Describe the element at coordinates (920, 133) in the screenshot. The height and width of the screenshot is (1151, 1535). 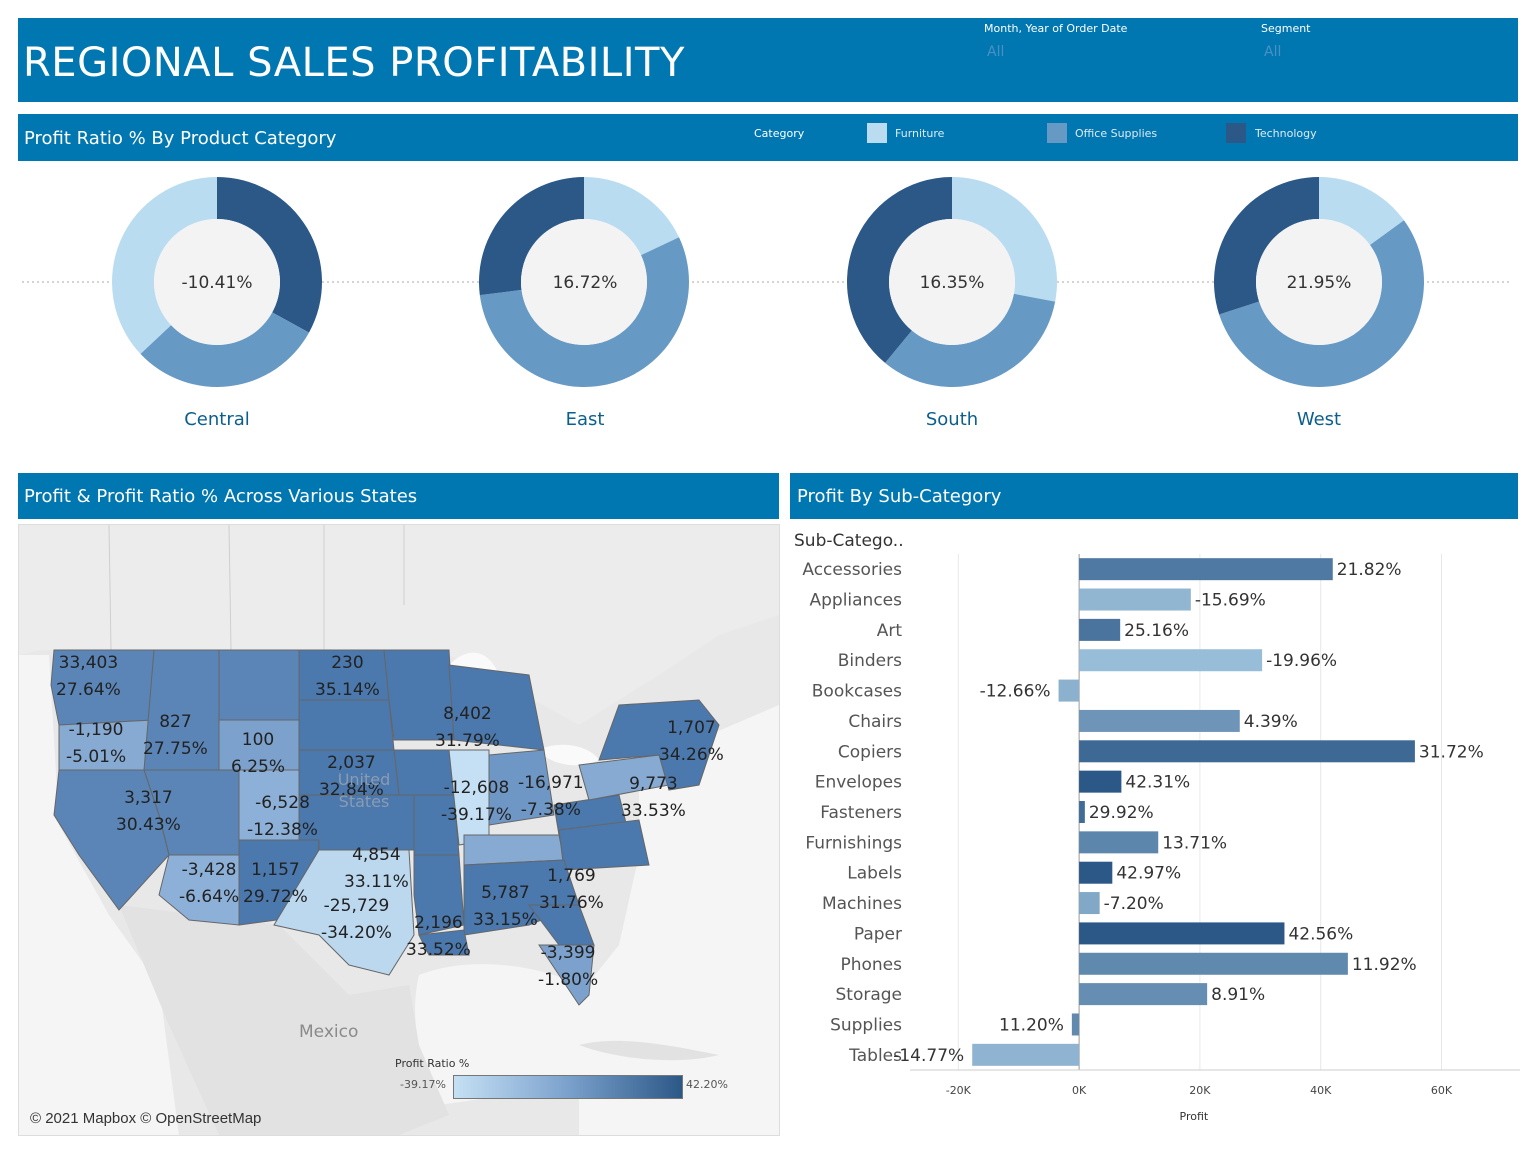
I see `legend-label-furniture: Furniture` at that location.